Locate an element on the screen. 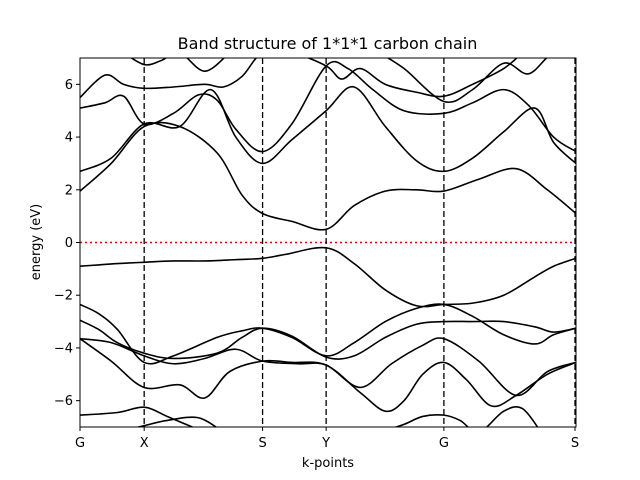 This screenshot has height=480, width=640. y-tick-label: −2 is located at coordinates (63, 296).